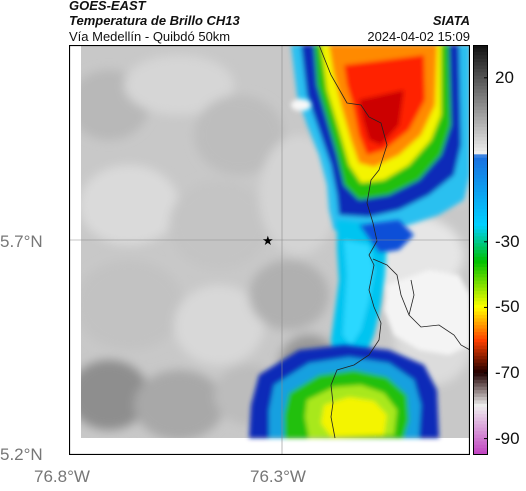  Describe the element at coordinates (451, 20) in the screenshot. I see `organization-label: SIATA` at that location.